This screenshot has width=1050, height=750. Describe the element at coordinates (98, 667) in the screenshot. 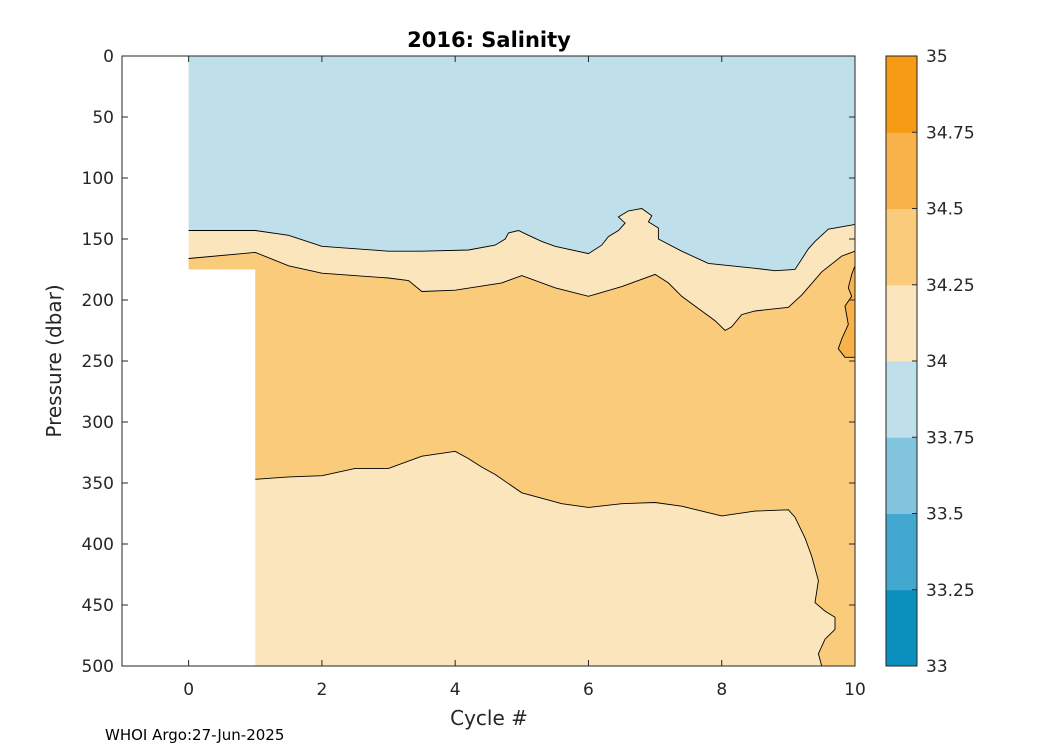

I see `y-tick-label: 500` at that location.